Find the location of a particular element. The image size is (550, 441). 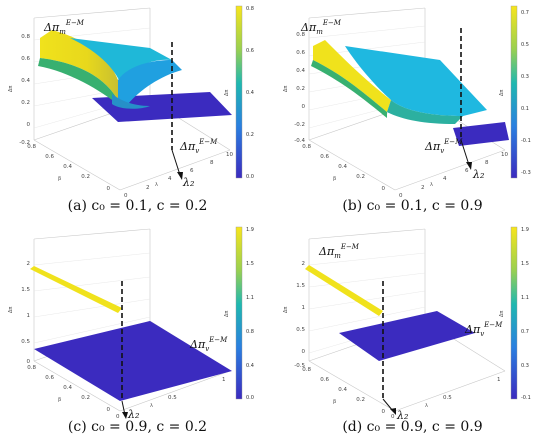

svg-text: -0.4 is located at coordinates (299, 141).